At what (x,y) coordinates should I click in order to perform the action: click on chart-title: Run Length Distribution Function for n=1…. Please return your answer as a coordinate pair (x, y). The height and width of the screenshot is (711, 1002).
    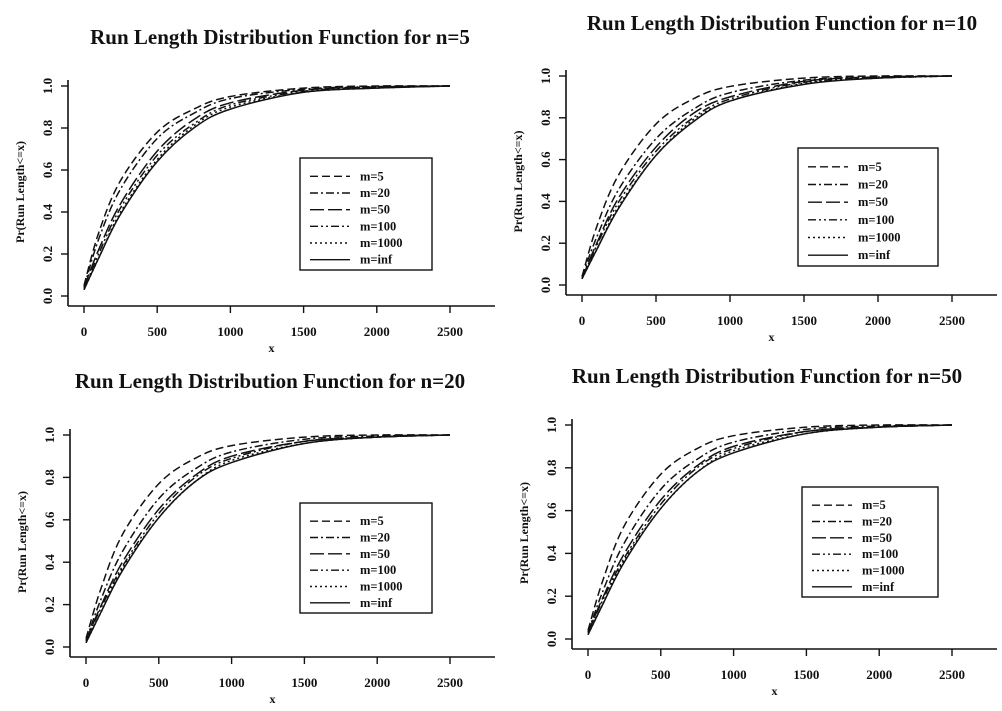
    Looking at the image, I should click on (782, 23).